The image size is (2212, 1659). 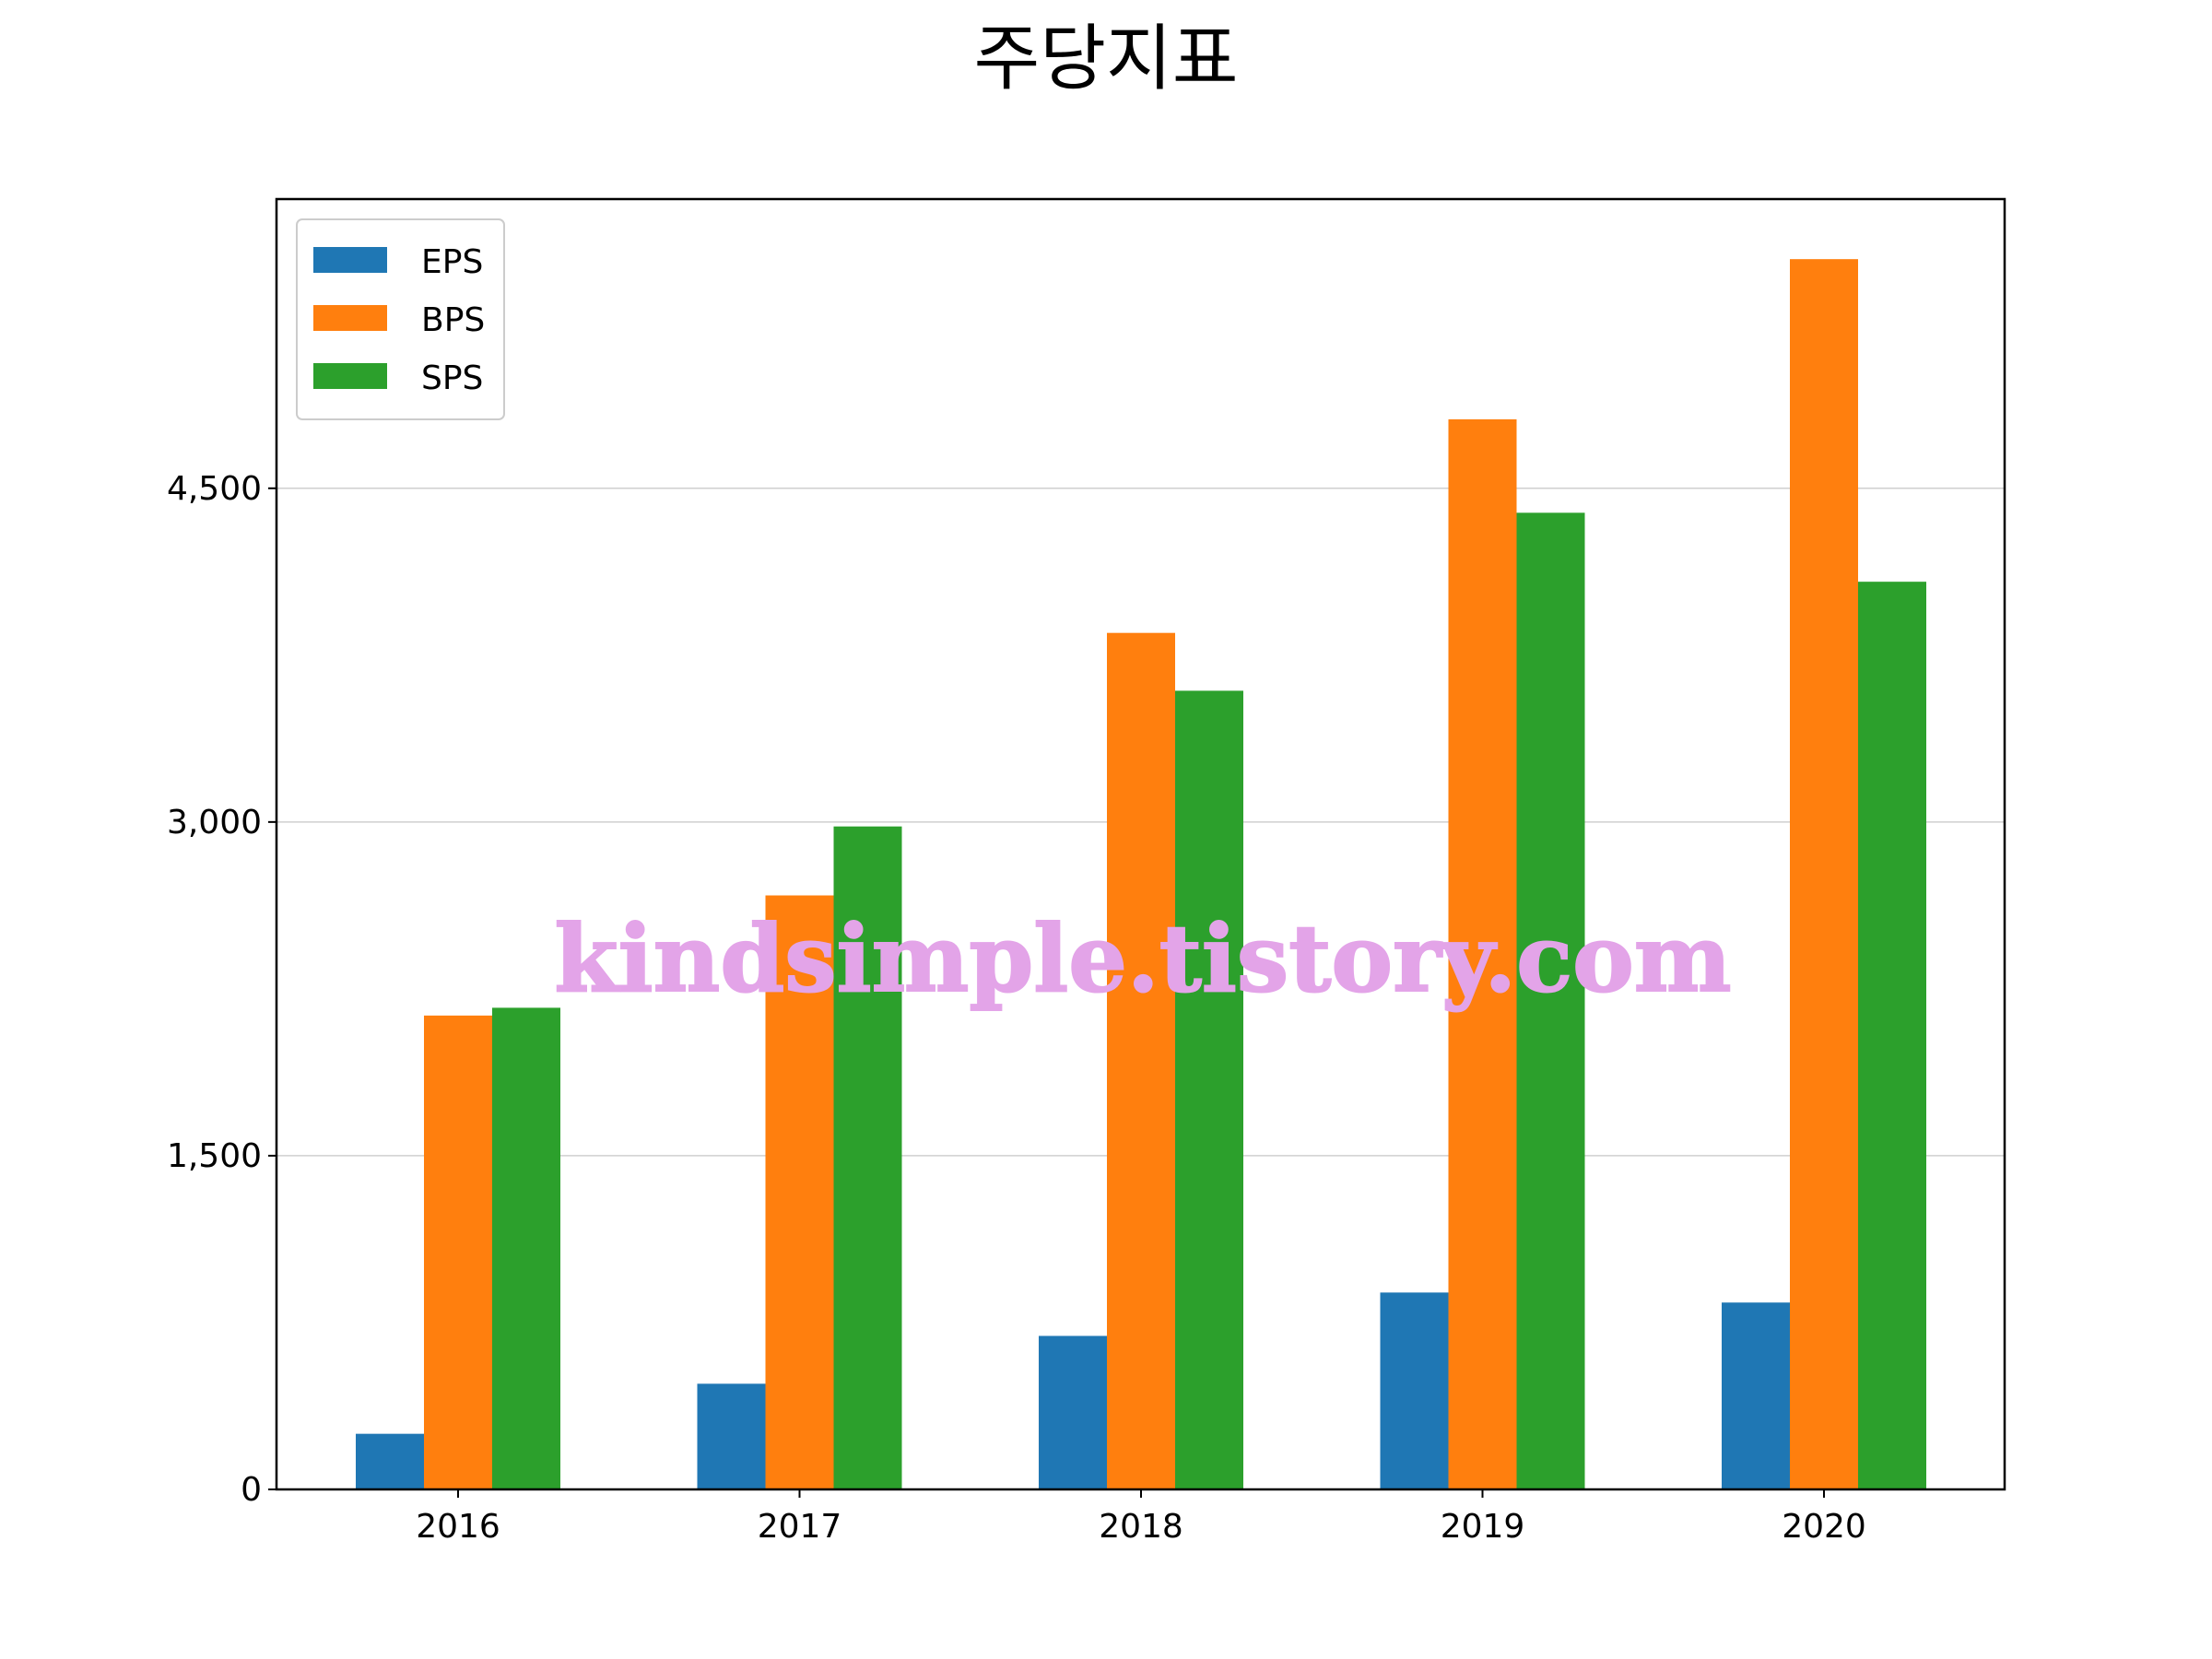 What do you see at coordinates (1550, 1000) in the screenshot?
I see `bar-sps-2019` at bounding box center [1550, 1000].